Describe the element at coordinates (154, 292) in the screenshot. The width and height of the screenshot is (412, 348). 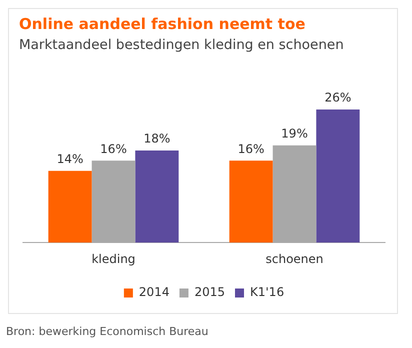
I see `legend-label: 2014` at that location.